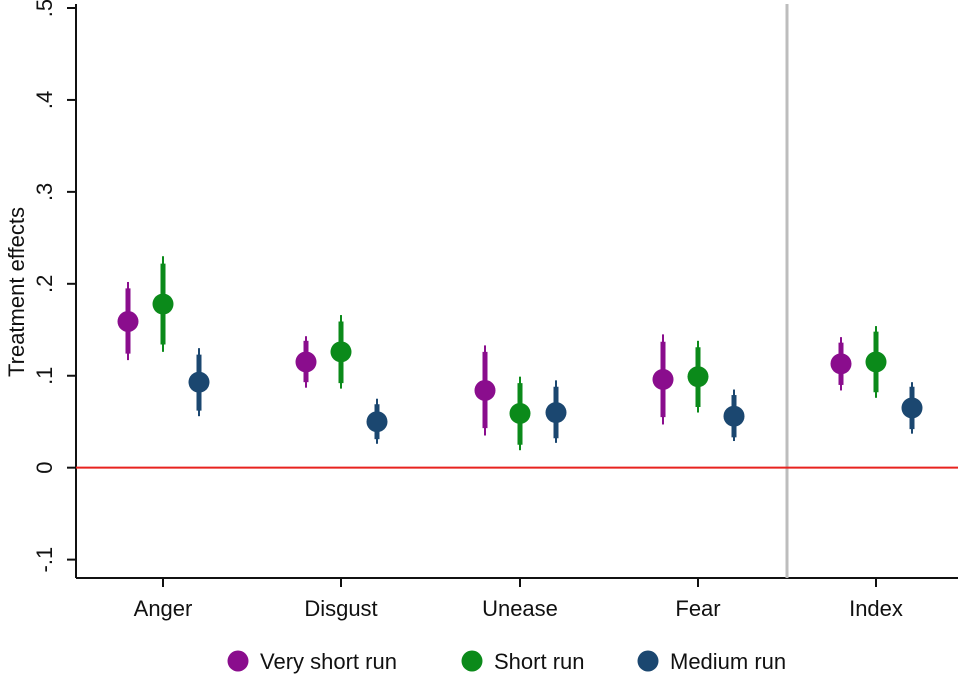 Image resolution: width=960 pixels, height=677 pixels. What do you see at coordinates (472, 661) in the screenshot?
I see `legend-marker-short-run` at bounding box center [472, 661].